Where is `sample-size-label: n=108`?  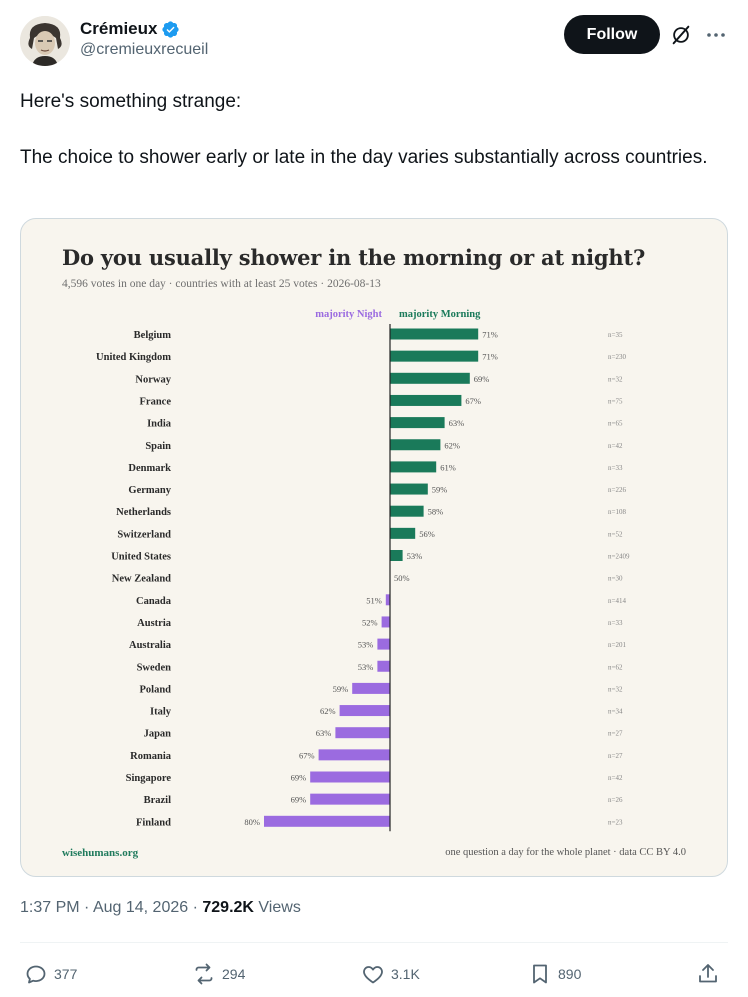
sample-size-label: n=108 is located at coordinates (617, 512).